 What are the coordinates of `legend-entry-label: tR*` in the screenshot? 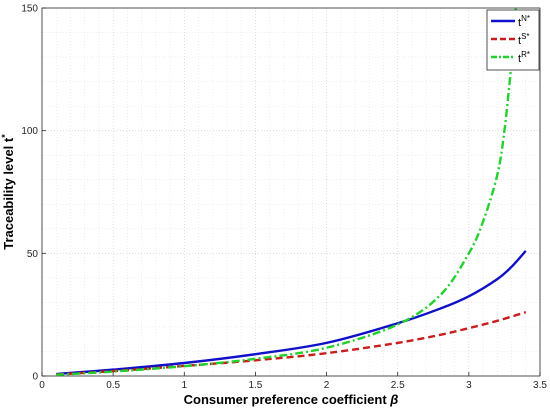 It's located at (524, 57).